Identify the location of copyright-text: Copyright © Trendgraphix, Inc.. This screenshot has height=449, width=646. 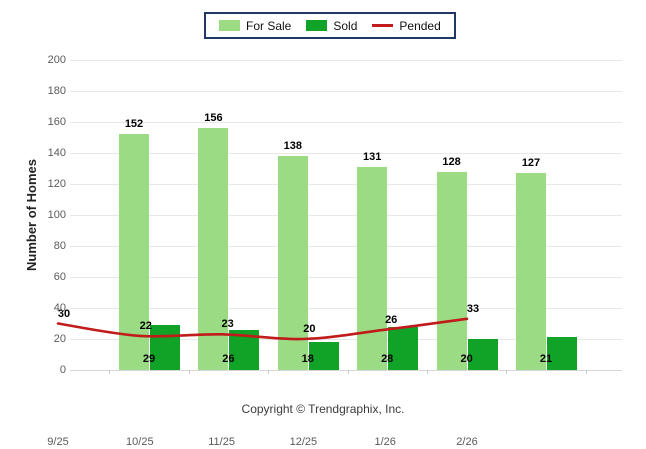
(323, 409).